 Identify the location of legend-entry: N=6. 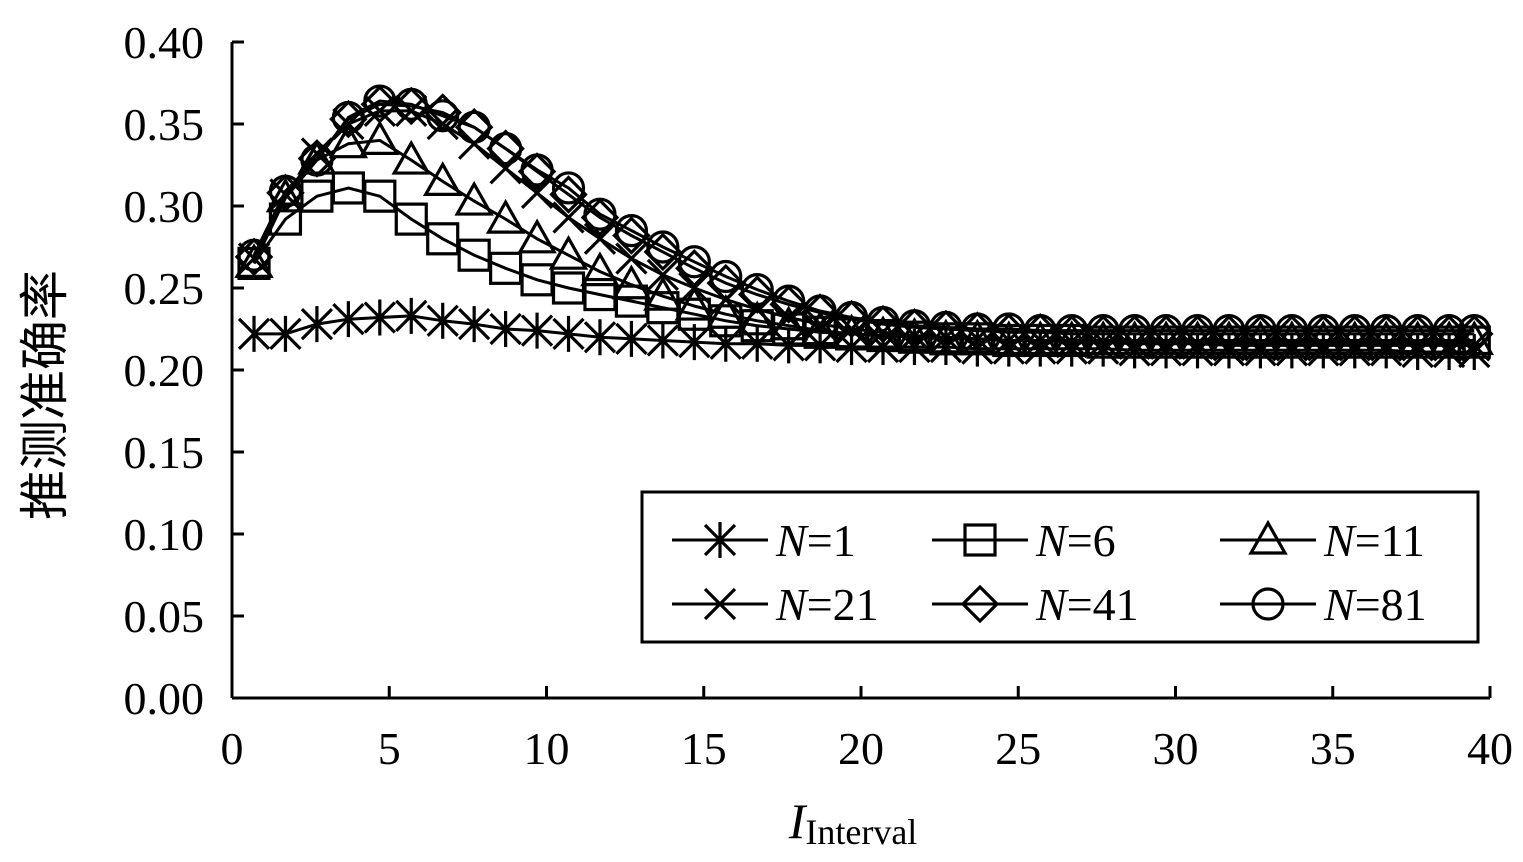
(1024, 540).